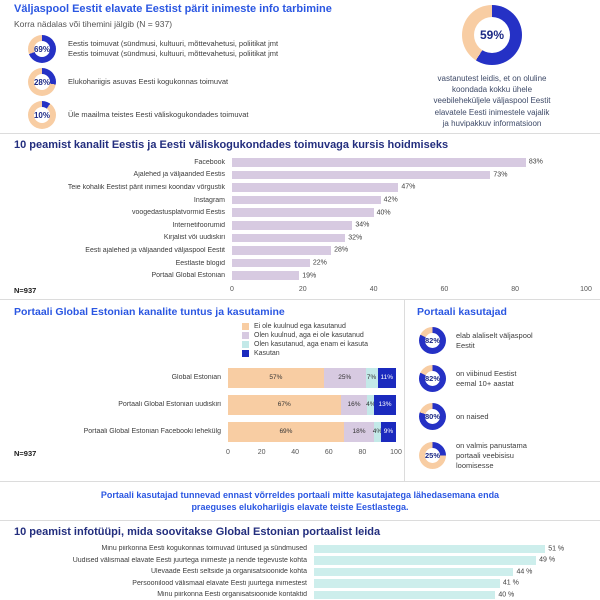 Image resolution: width=600 pixels, height=600 pixels. What do you see at coordinates (209, 162) in the screenshot?
I see `bar-category-label: Facebook` at bounding box center [209, 162].